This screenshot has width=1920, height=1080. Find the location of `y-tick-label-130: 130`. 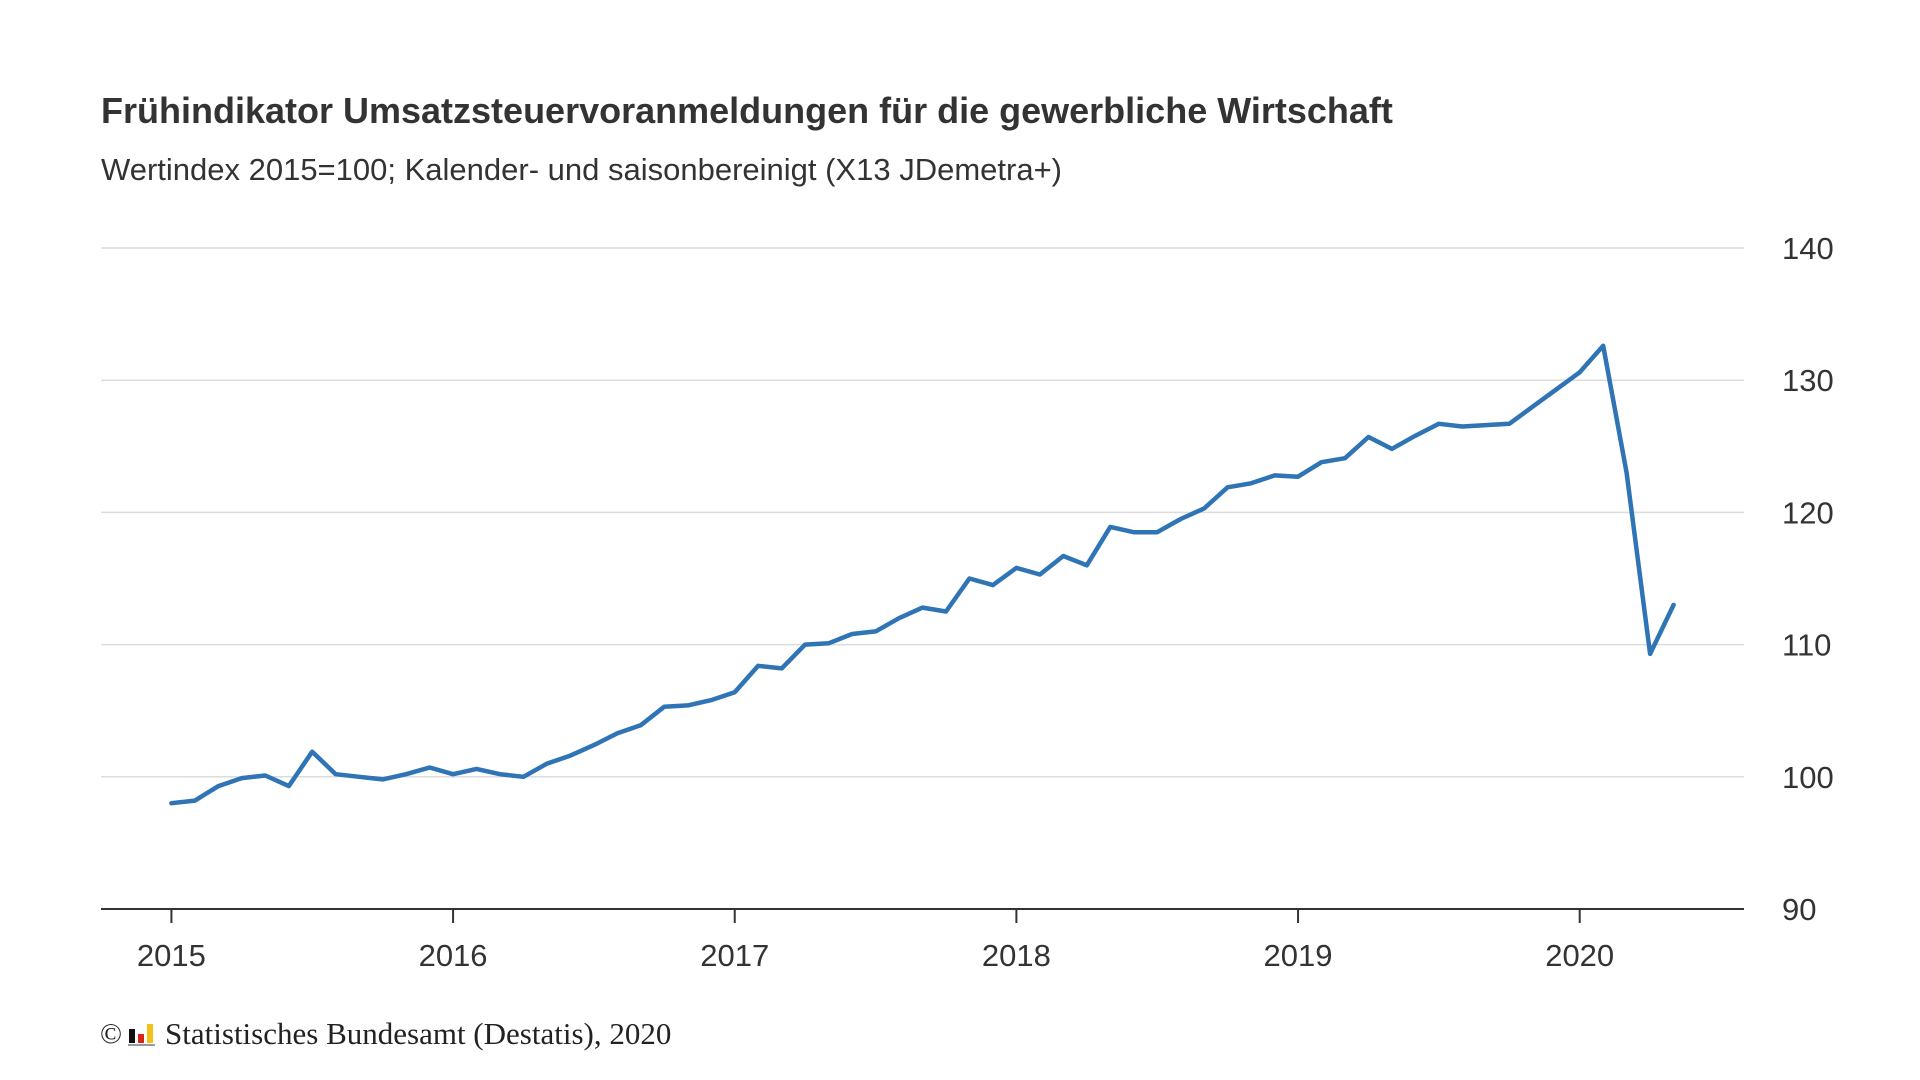

y-tick-label-130: 130 is located at coordinates (1808, 380).